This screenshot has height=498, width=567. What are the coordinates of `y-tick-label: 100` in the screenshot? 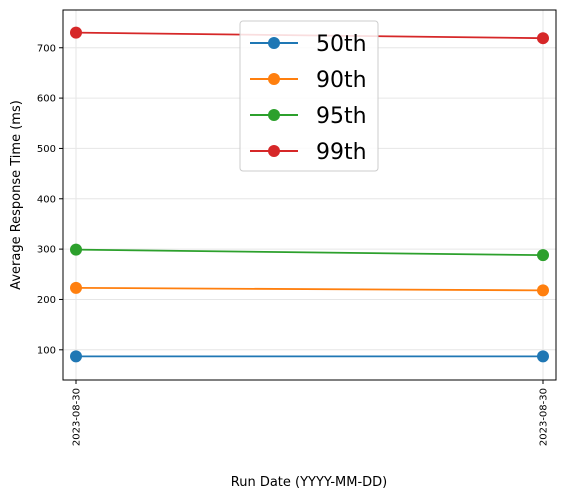 It's located at (46, 350).